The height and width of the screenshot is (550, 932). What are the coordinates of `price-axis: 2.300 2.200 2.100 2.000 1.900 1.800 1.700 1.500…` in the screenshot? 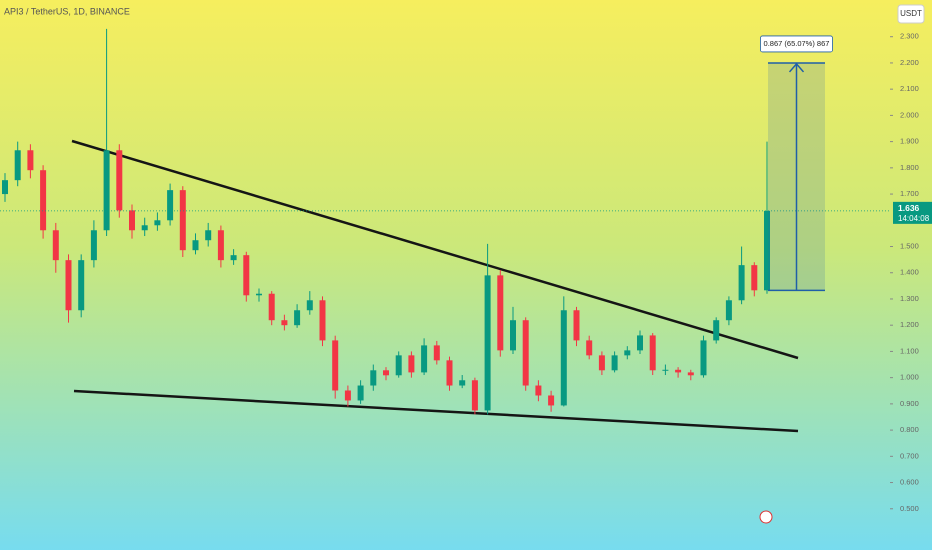 It's located at (904, 272).